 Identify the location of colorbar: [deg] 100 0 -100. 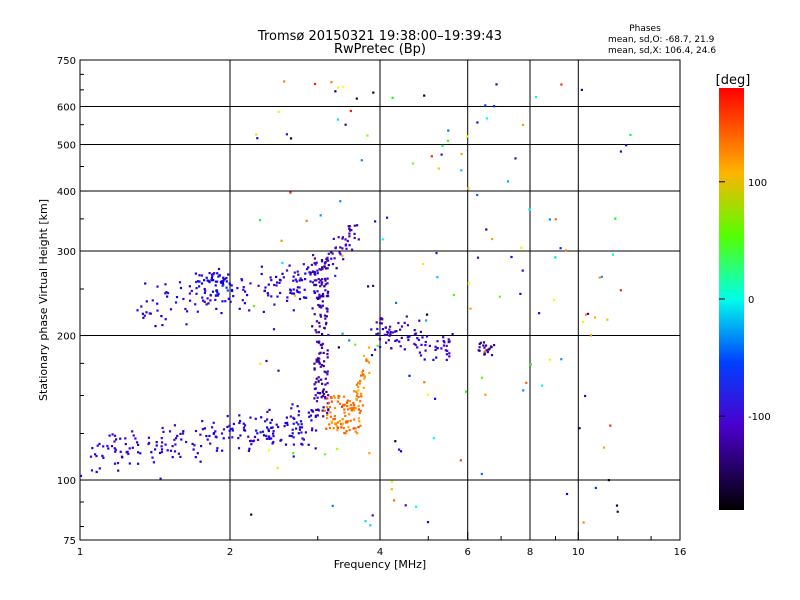
(743, 291).